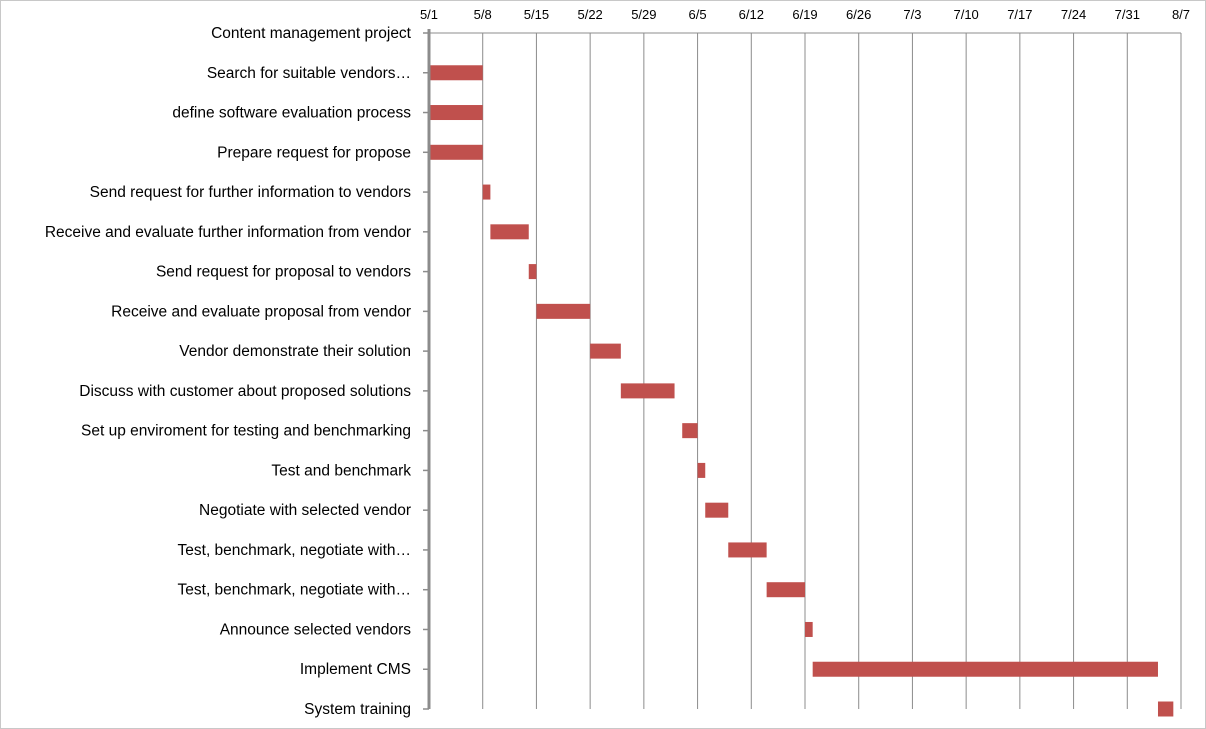 This screenshot has width=1206, height=729. I want to click on x-tick-label: 6/5, so click(698, 14).